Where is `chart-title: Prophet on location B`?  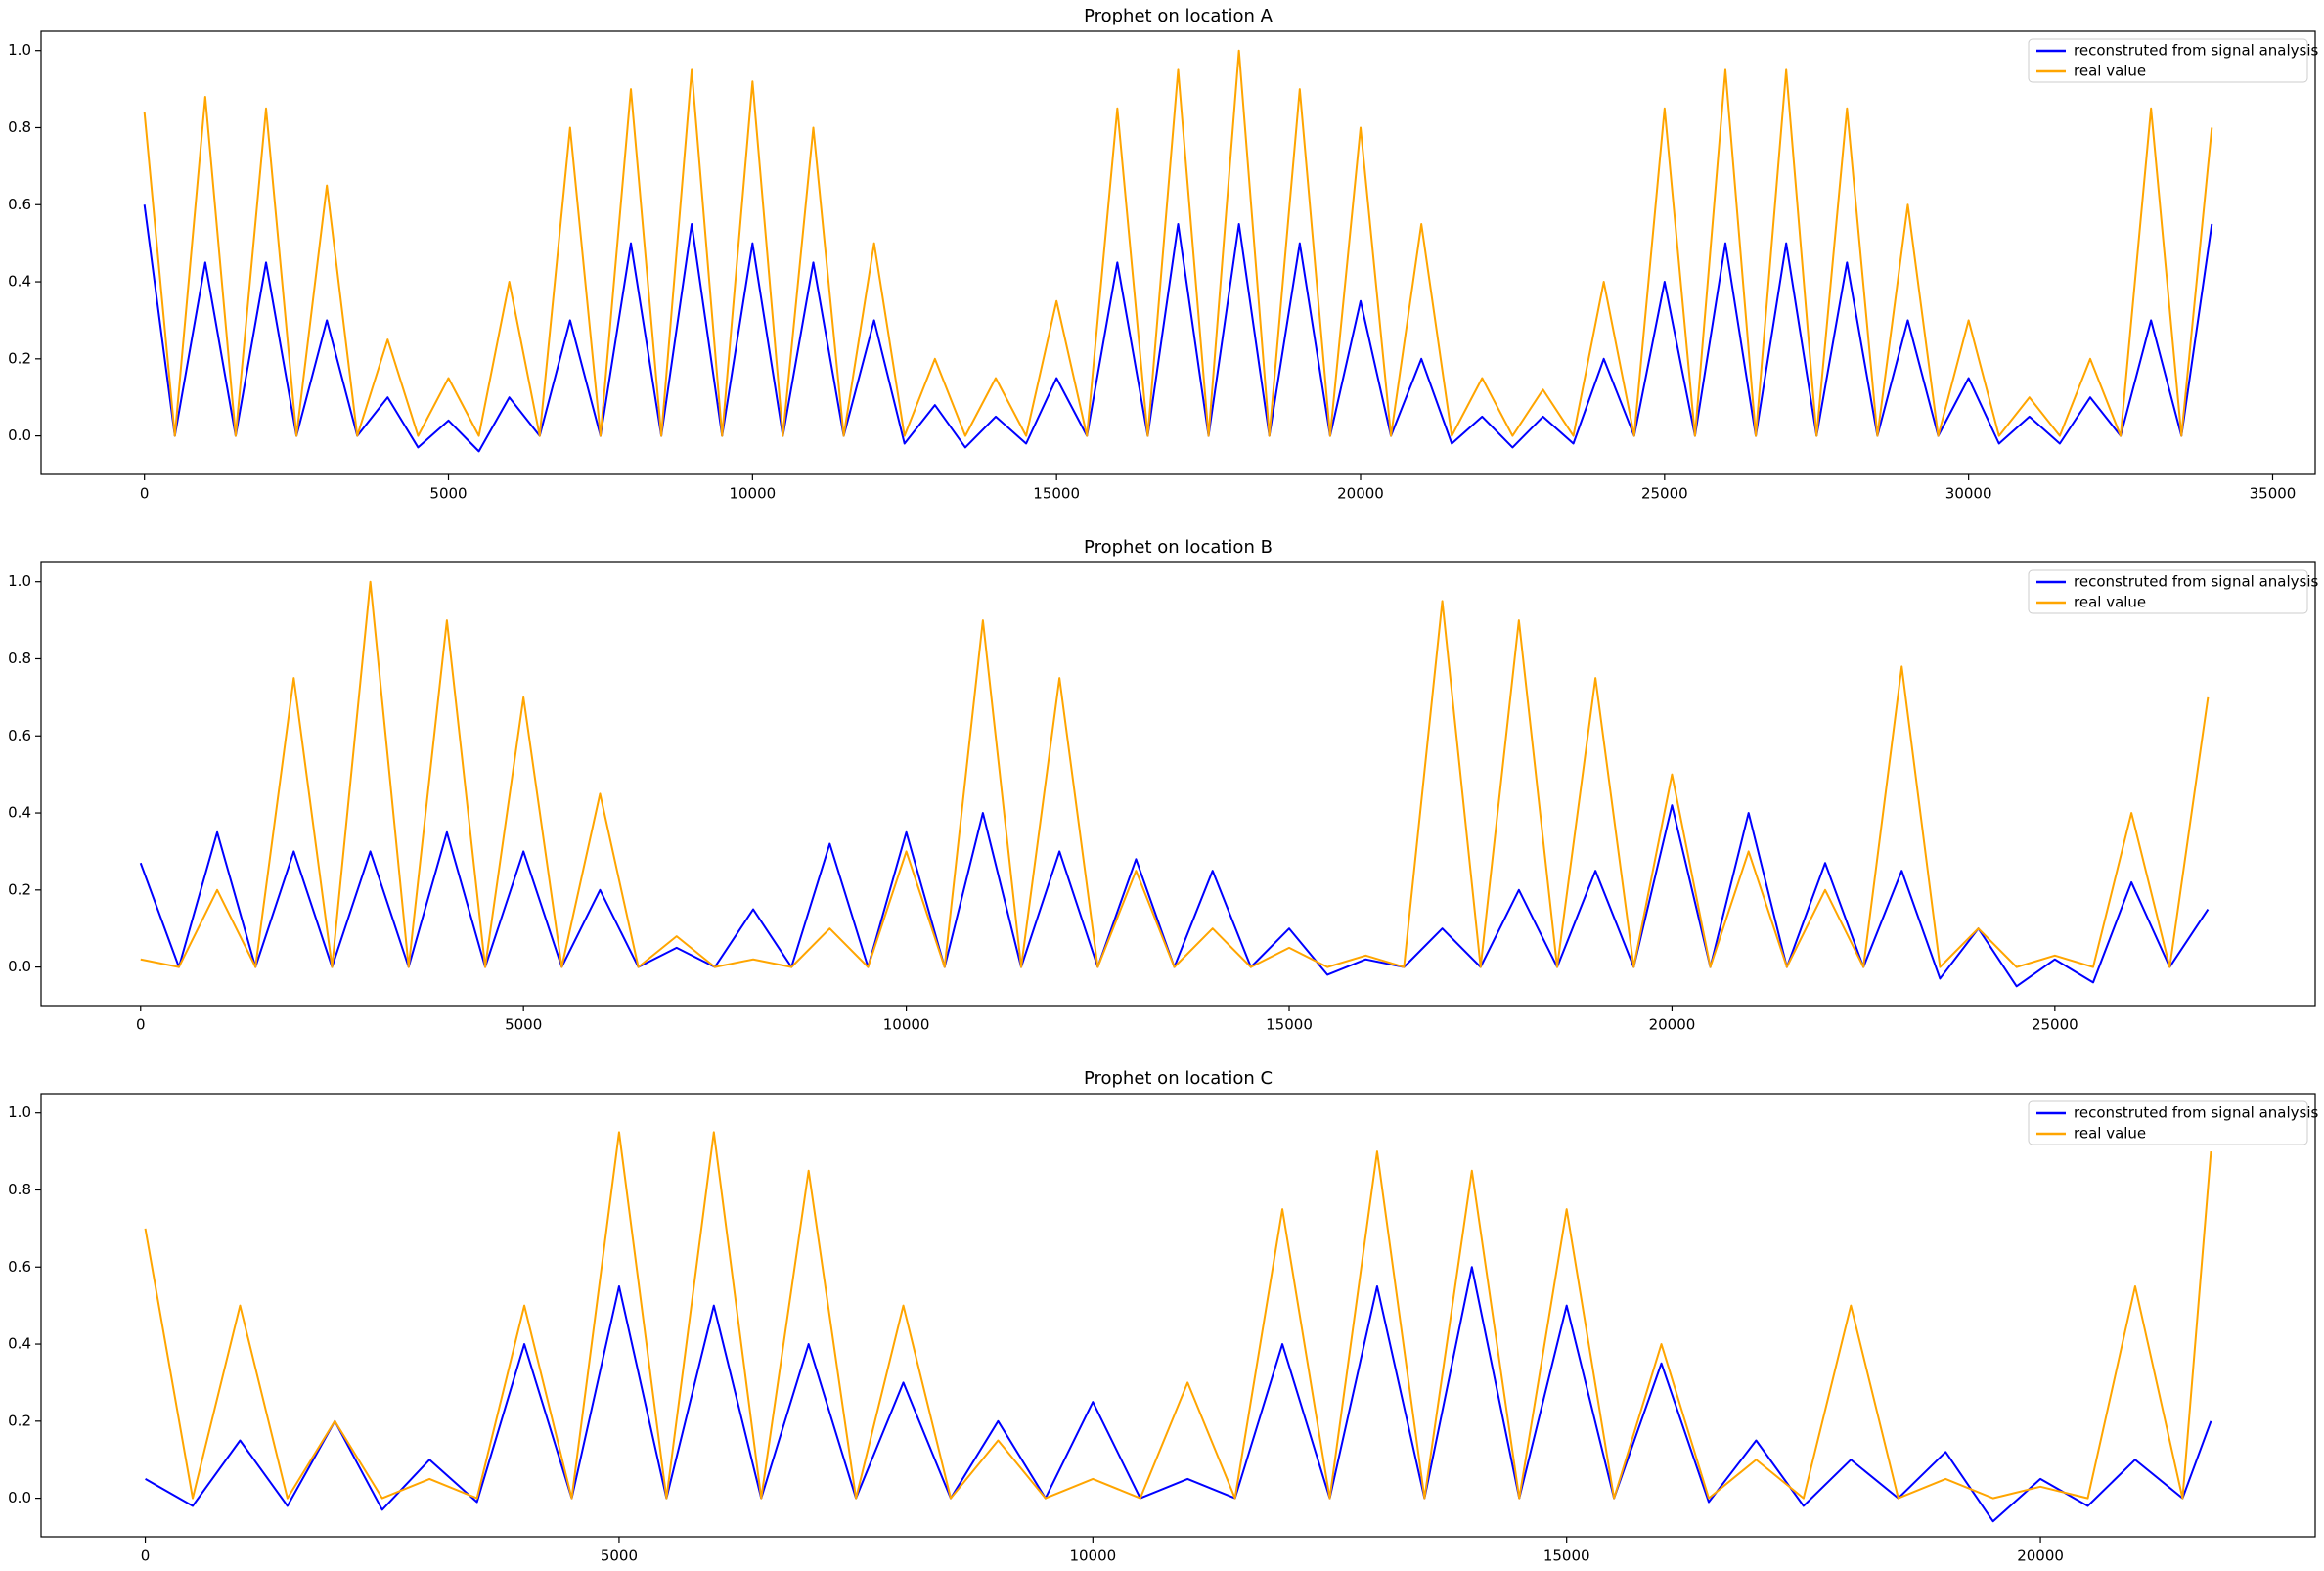
chart-title: Prophet on location B is located at coordinates (1178, 547).